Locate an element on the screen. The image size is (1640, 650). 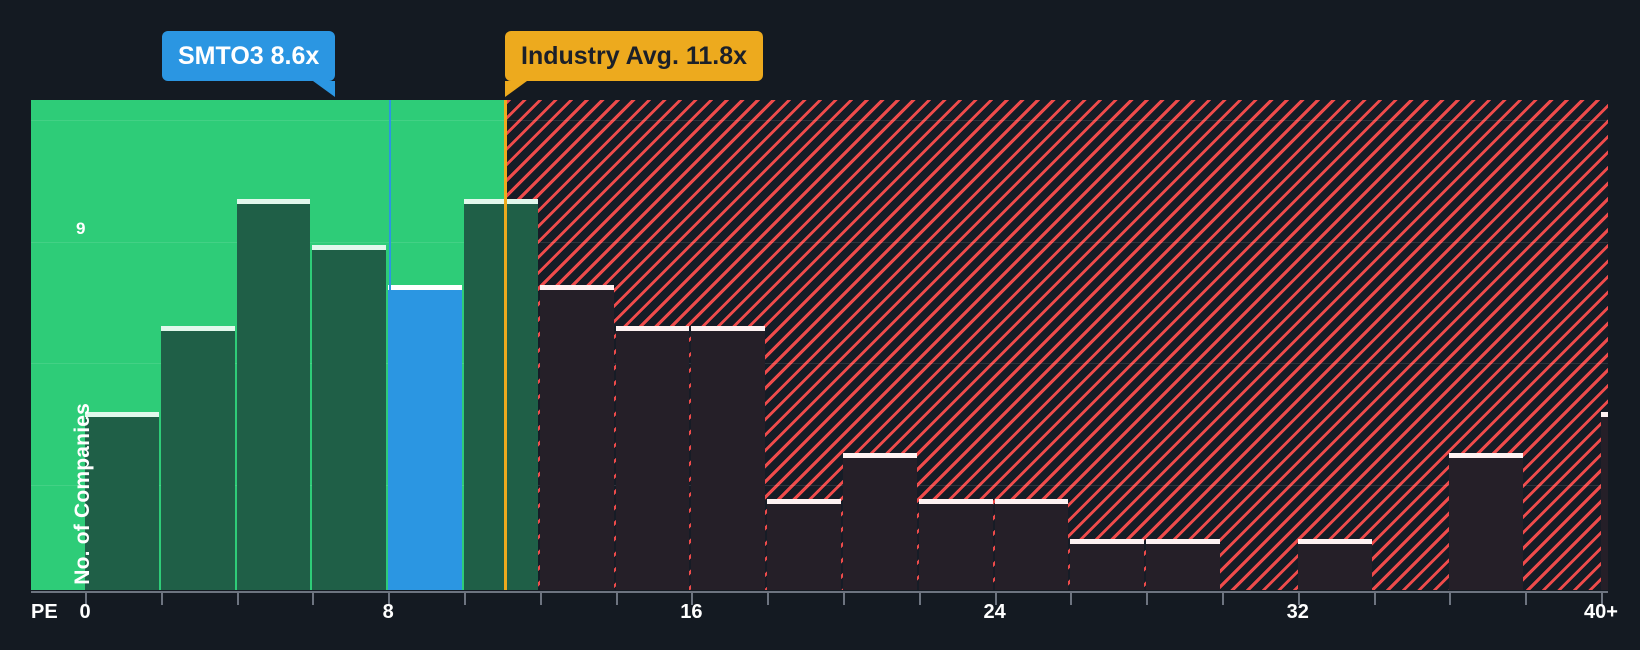
x-axis-tick-label: 24 is located at coordinates (994, 612).